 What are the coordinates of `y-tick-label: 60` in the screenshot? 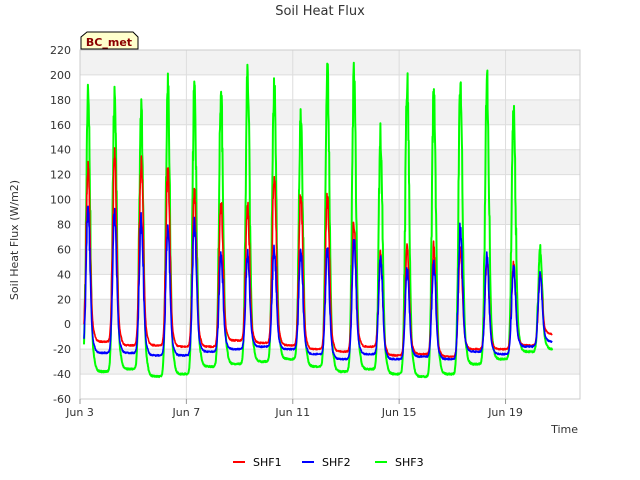 It's located at (64, 249).